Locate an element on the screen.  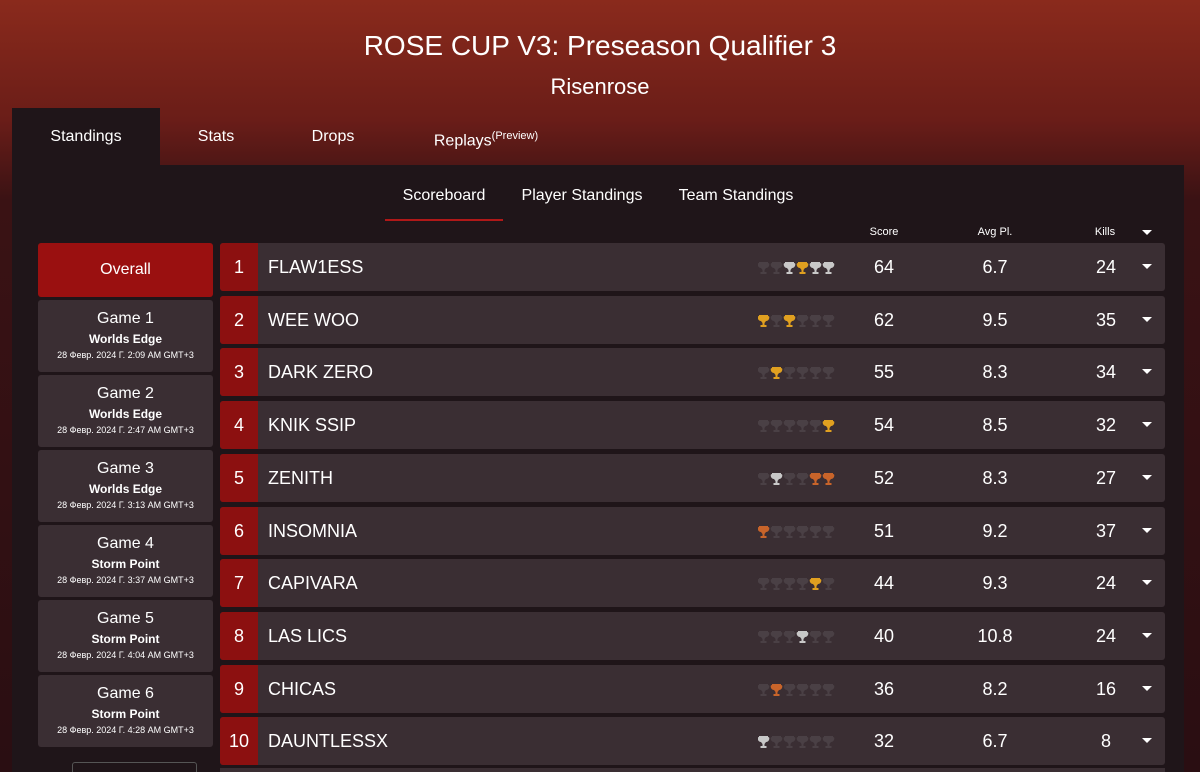
column-header: Avg Pl. is located at coordinates (995, 232).